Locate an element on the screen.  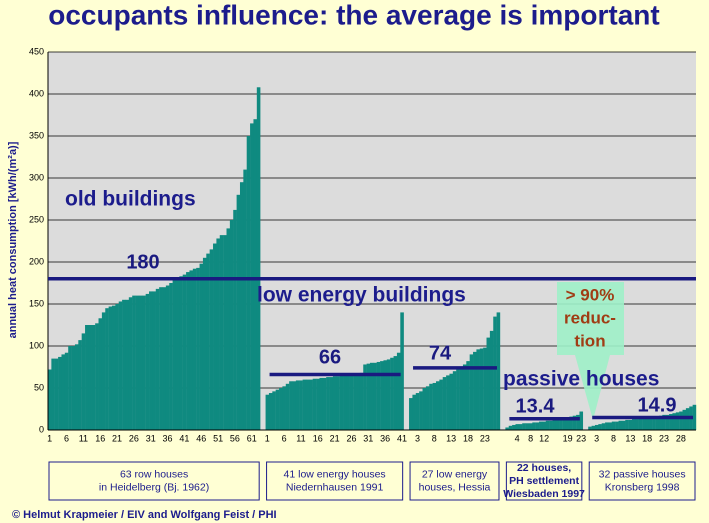
group-label: in Heidelberg (Bj. 1962) is located at coordinates (154, 487).